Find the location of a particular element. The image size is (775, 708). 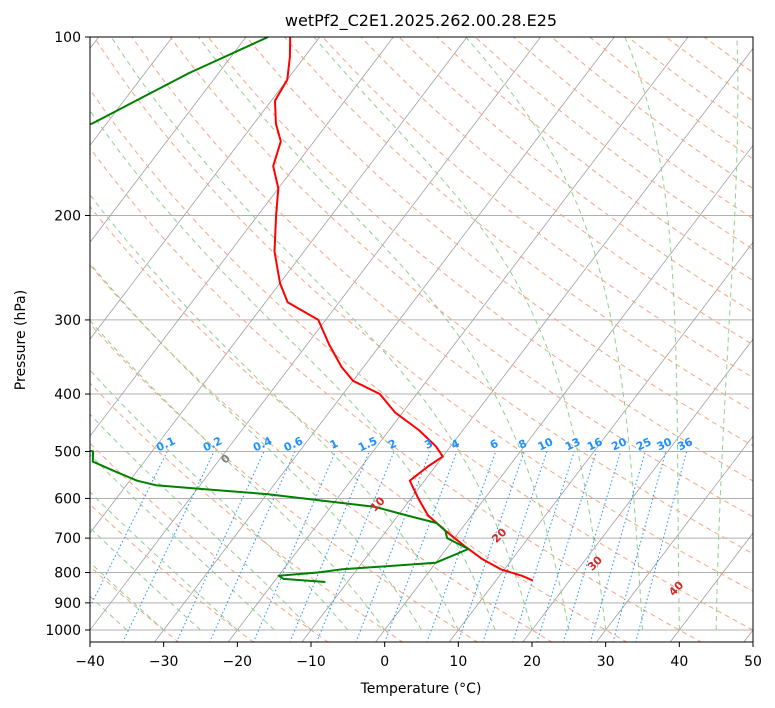

y-tick-label: 200 is located at coordinates (67, 217).